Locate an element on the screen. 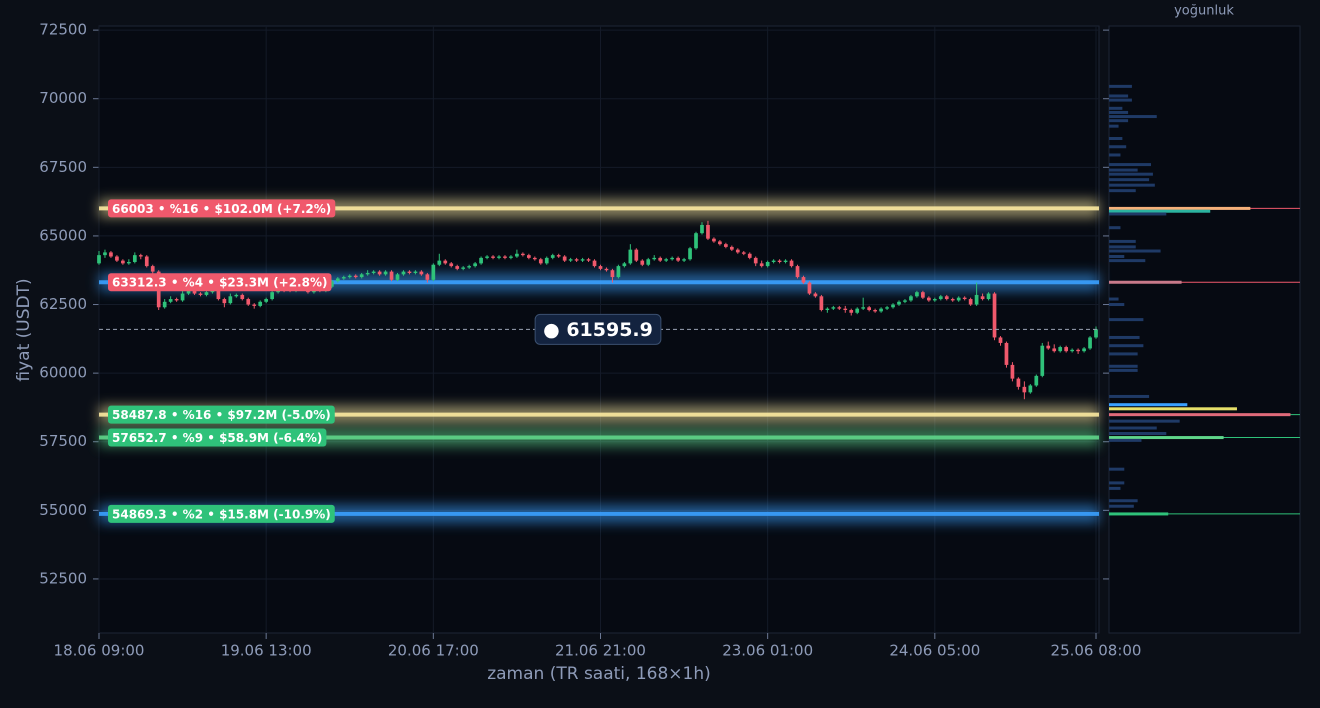 This screenshot has height=708, width=1320. current-price-label: ● 61595.9 is located at coordinates (598, 330).